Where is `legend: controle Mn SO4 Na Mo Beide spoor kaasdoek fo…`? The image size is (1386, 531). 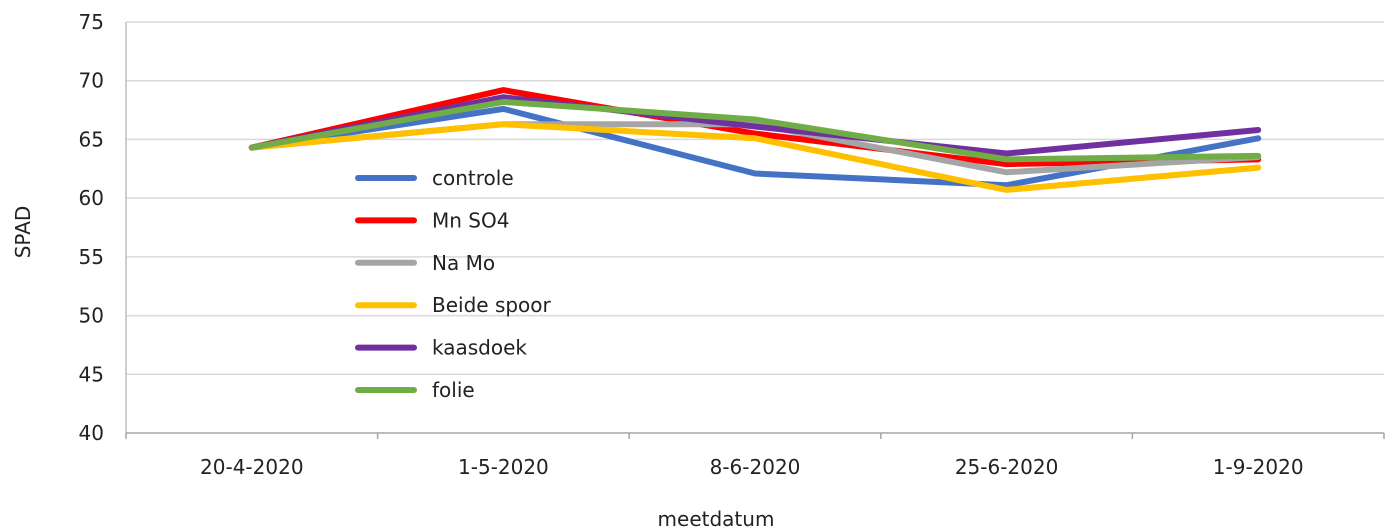
legend: controle Mn SO4 Na Mo Beide spoor kaasdoek fo… is located at coordinates (453, 284).